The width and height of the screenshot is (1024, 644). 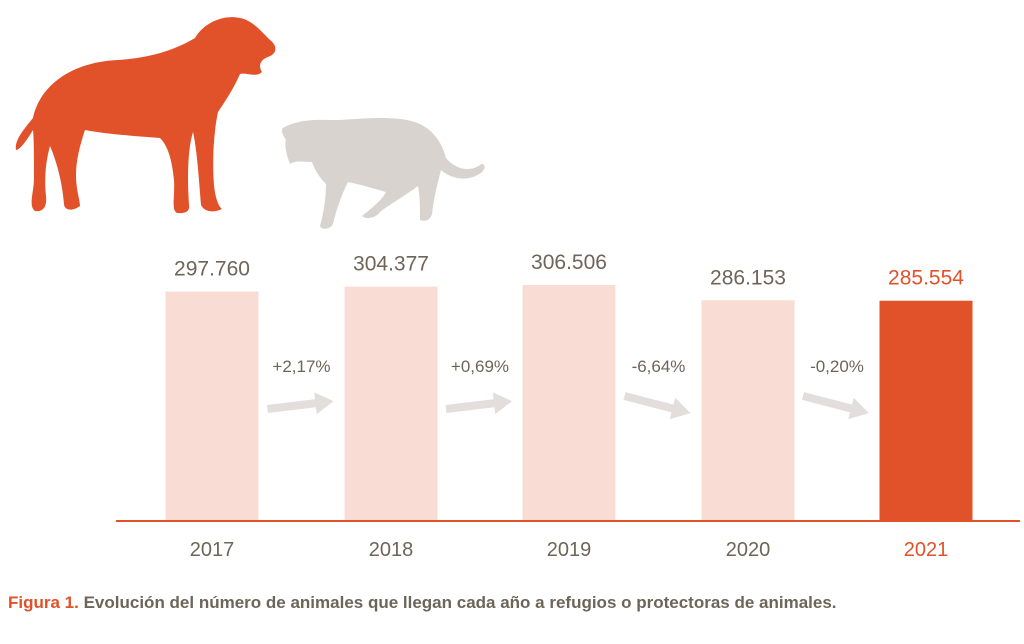 I want to click on value-label-2017: 297.760, so click(x=212, y=269).